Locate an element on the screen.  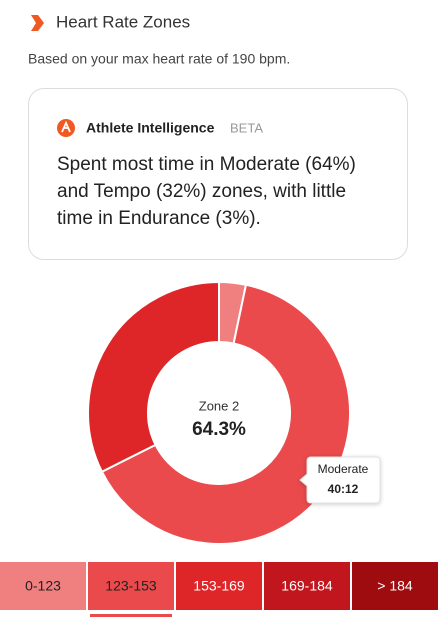
zone-label: 153-169 is located at coordinates (219, 586).